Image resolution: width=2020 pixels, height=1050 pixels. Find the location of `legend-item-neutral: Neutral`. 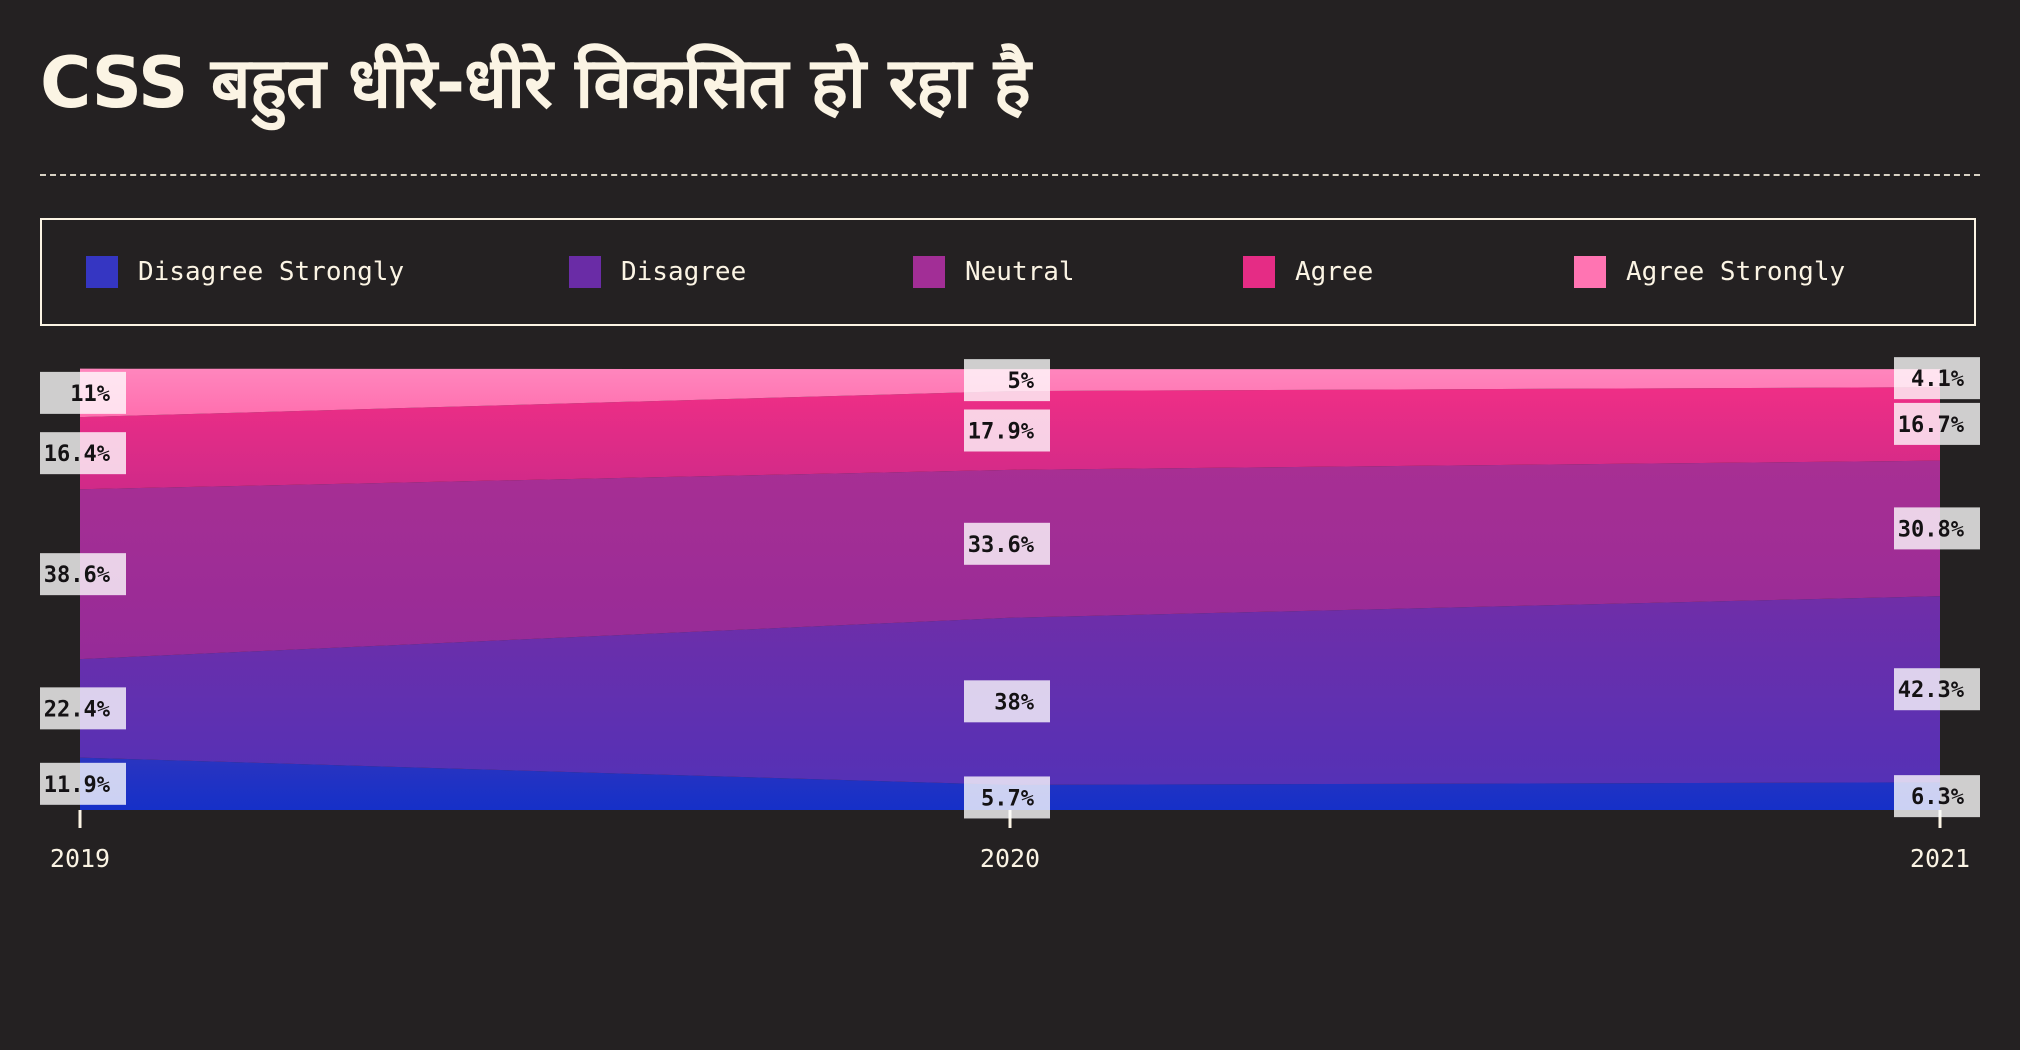

legend-item-neutral: Neutral is located at coordinates (994, 272).